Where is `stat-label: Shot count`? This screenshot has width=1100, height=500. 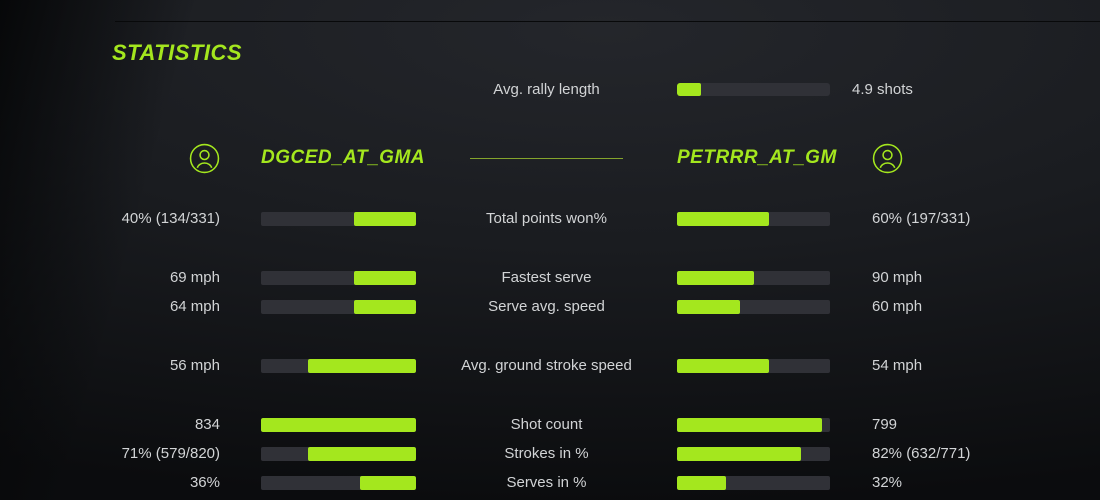
stat-label: Shot count is located at coordinates (546, 424).